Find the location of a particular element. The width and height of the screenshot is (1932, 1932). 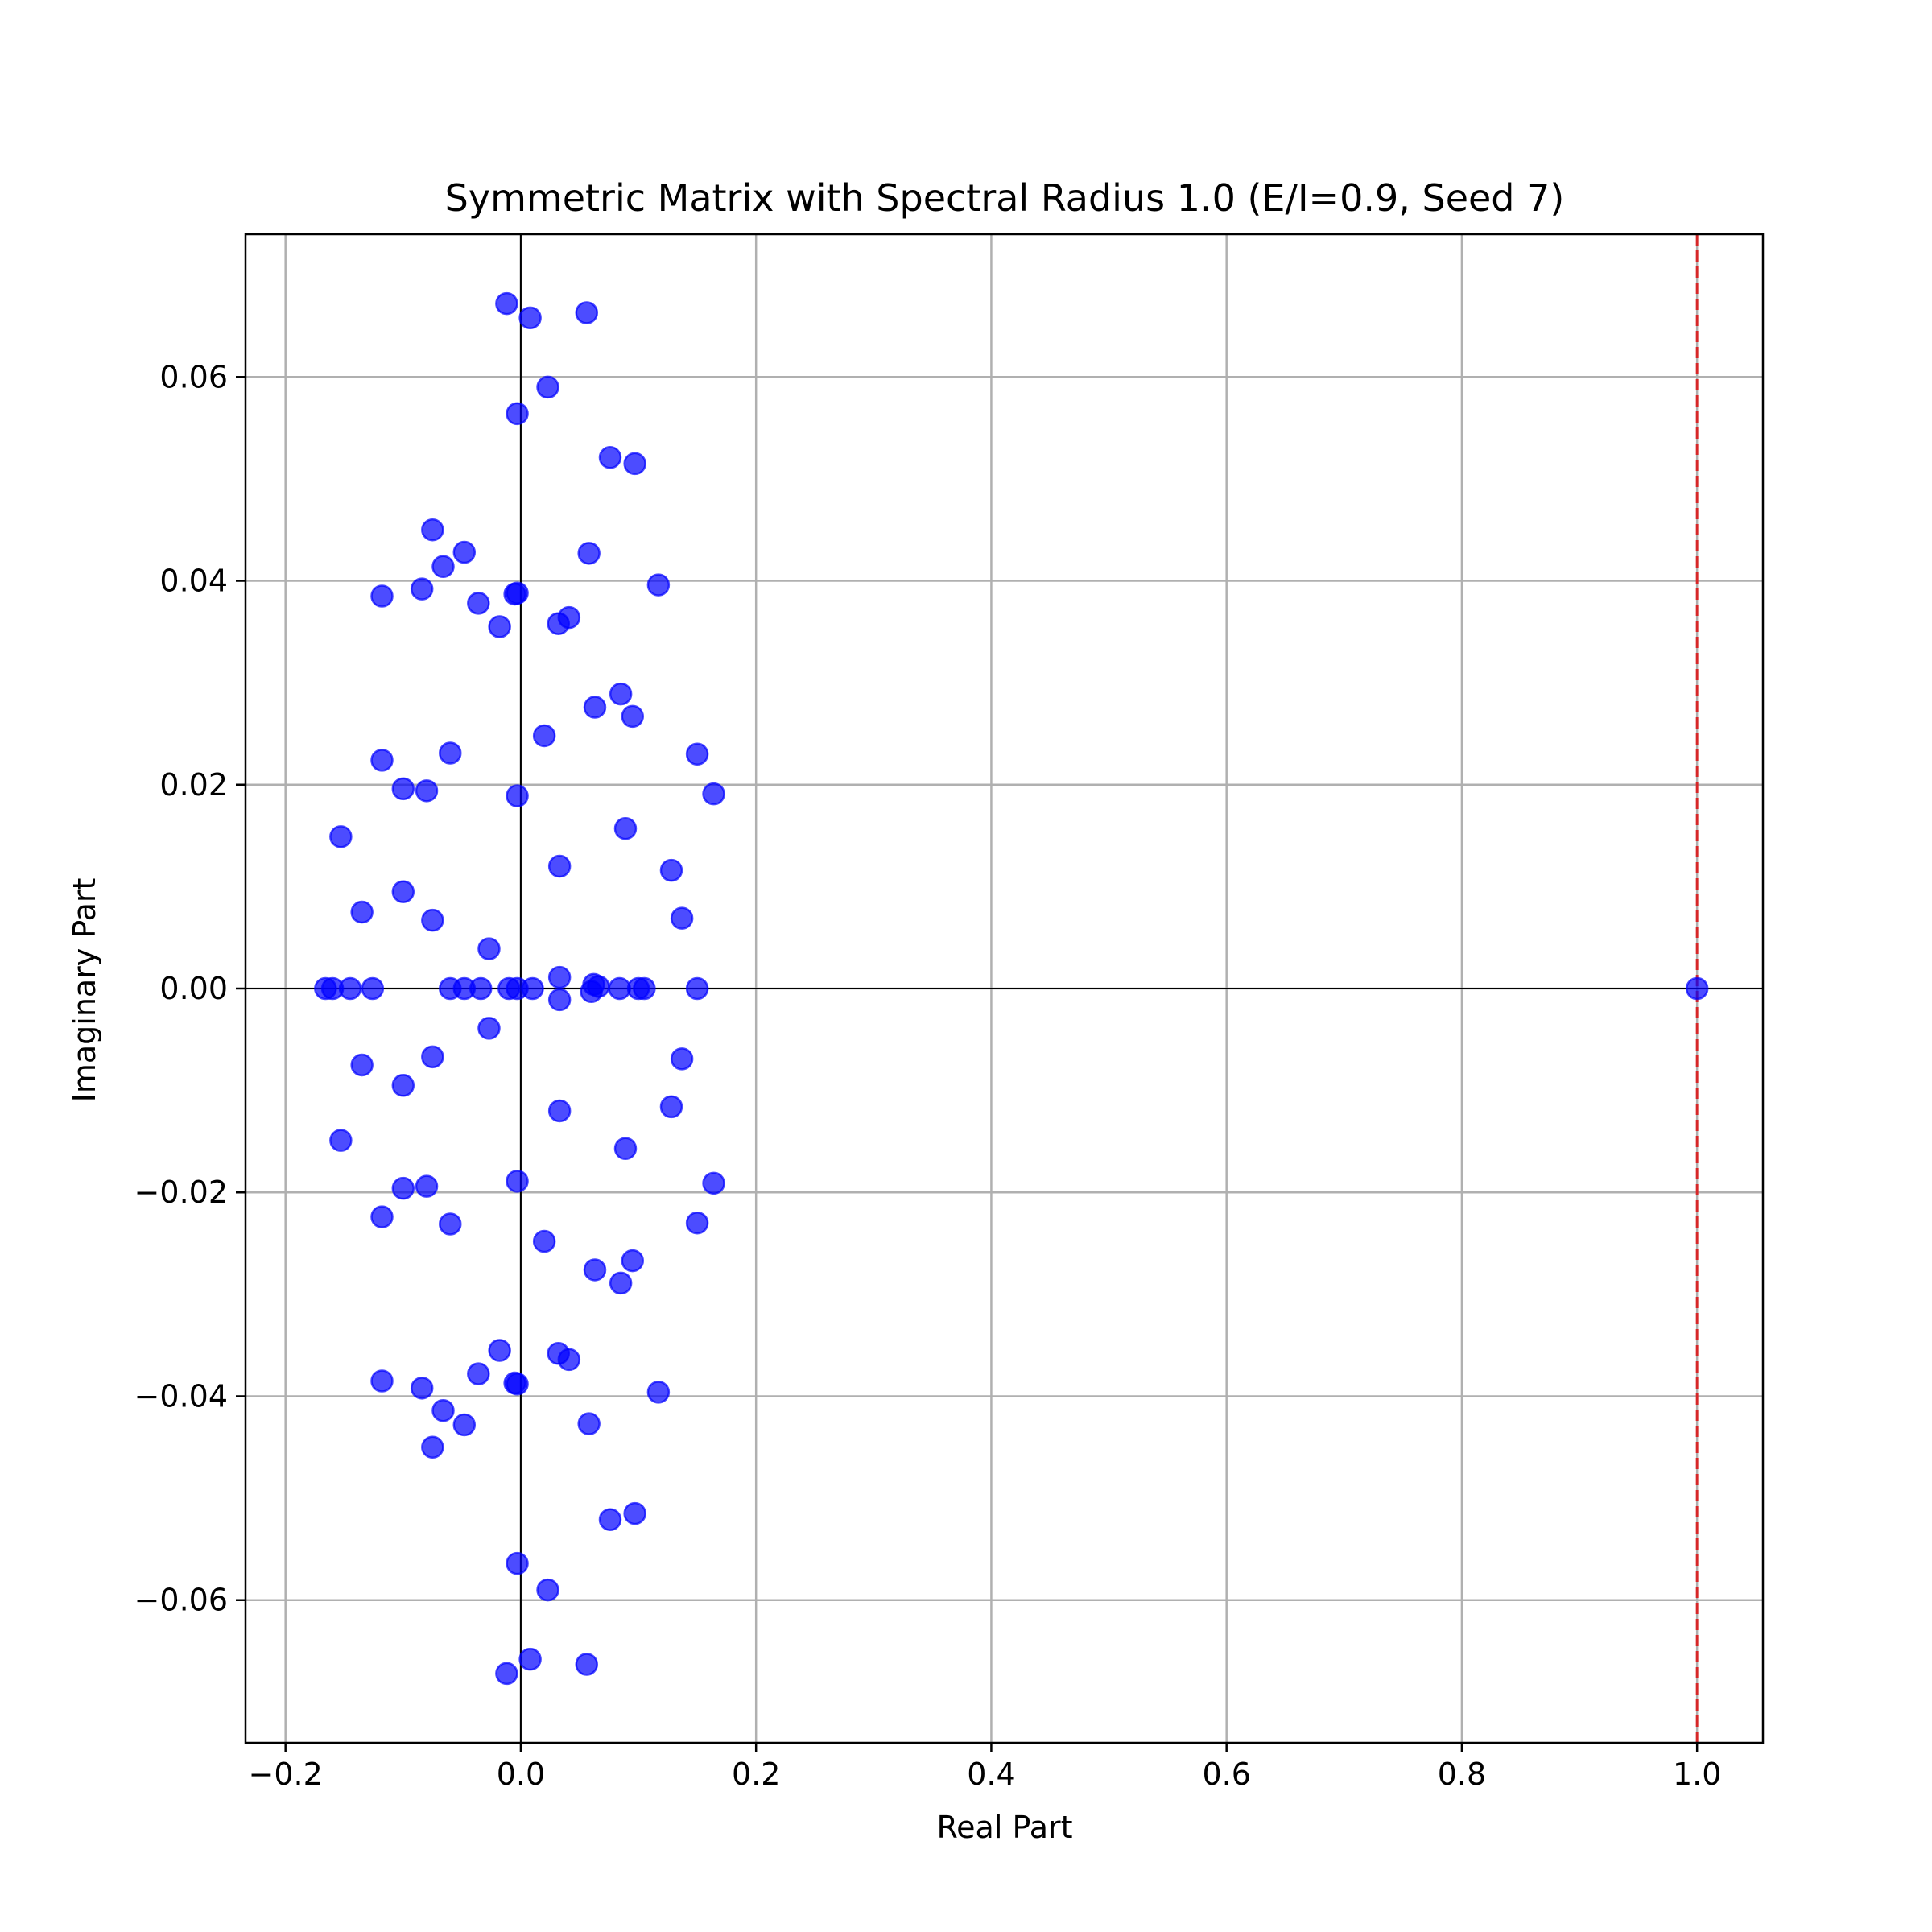

y-tick-label: −0.06 is located at coordinates (181, 1600).